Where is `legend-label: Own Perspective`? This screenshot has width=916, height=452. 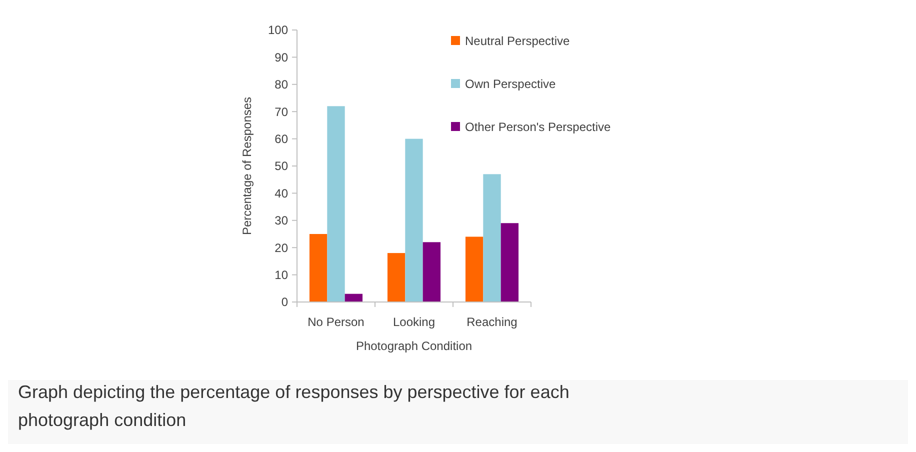
legend-label: Own Perspective is located at coordinates (510, 84).